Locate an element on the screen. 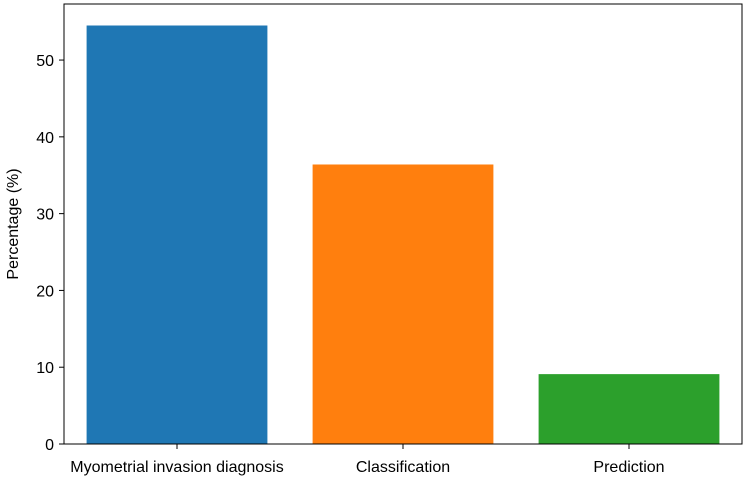  y-tick-label: 30 is located at coordinates (45, 215).